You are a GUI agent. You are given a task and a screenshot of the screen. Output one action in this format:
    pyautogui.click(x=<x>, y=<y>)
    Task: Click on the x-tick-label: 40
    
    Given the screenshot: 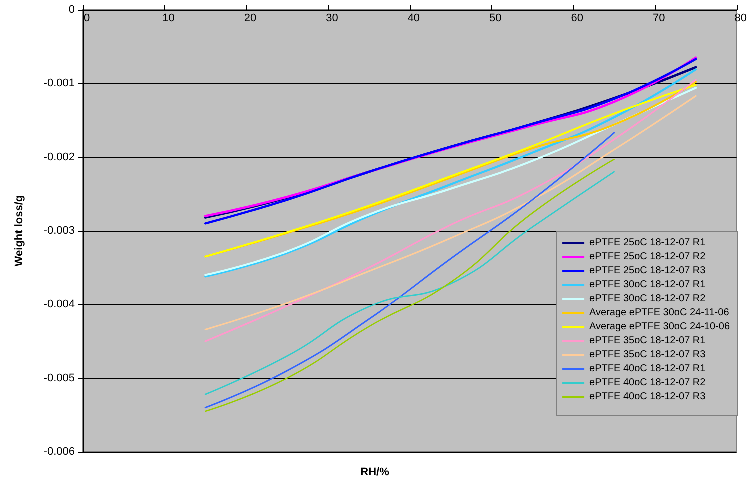 What is the action you would take?
    pyautogui.click(x=414, y=18)
    